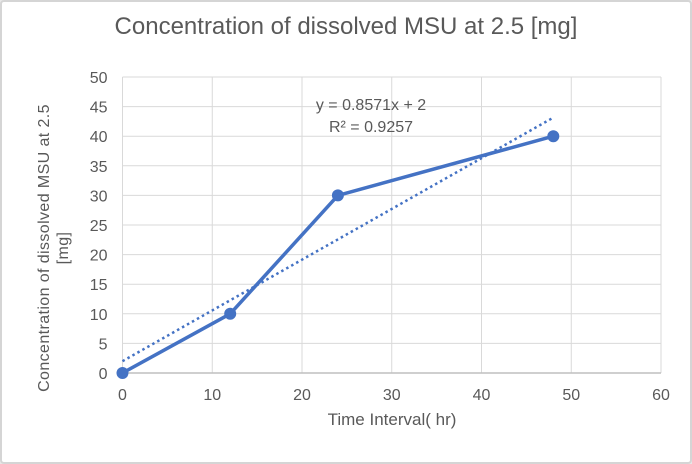 The width and height of the screenshot is (692, 464). What do you see at coordinates (392, 395) in the screenshot?
I see `x-tick-label: 30` at bounding box center [392, 395].